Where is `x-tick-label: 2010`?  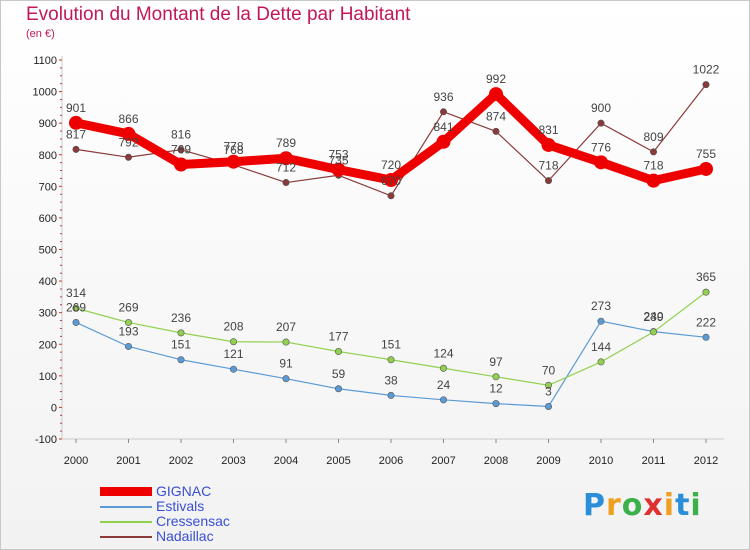
x-tick-label: 2010 is located at coordinates (601, 461).